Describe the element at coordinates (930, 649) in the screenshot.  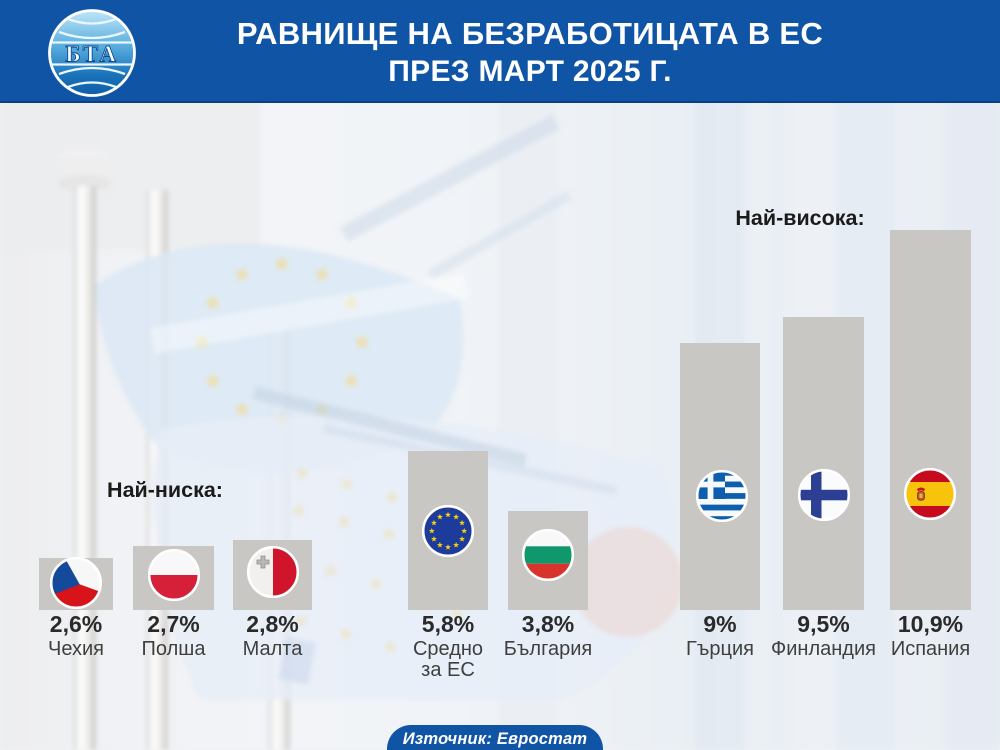
I see `country-label-spain: Испания` at that location.